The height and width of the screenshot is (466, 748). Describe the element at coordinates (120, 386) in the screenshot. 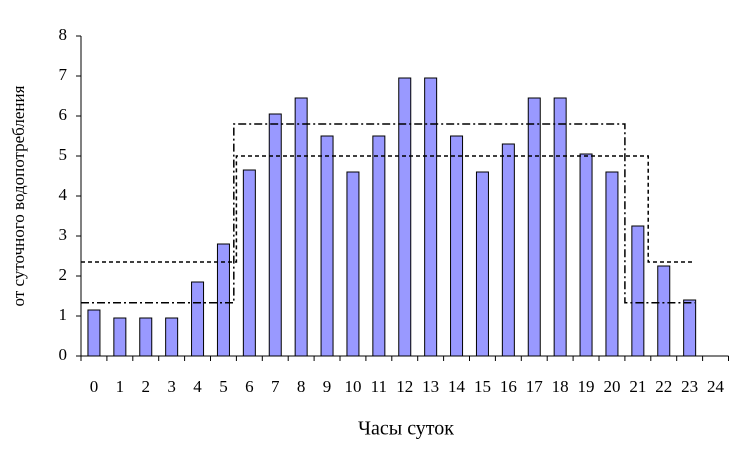

I see `x-tick-label: 1` at that location.